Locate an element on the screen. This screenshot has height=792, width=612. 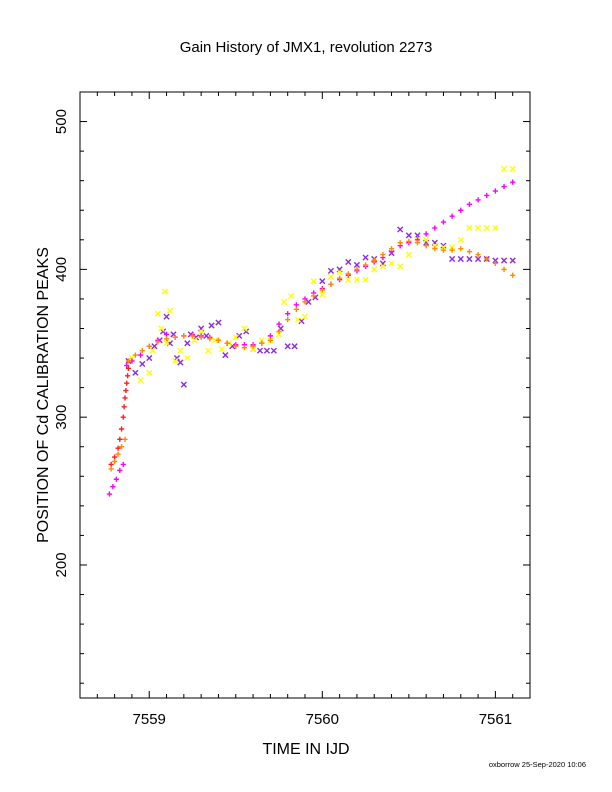
x-axis-label: TIME IN IJD is located at coordinates (305, 749).